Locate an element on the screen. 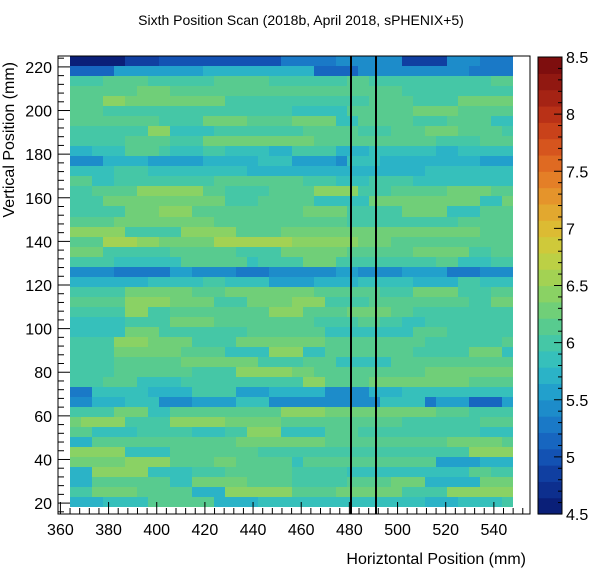 The width and height of the screenshot is (596, 572). colorbar-tick-label: 7.5 is located at coordinates (577, 172).